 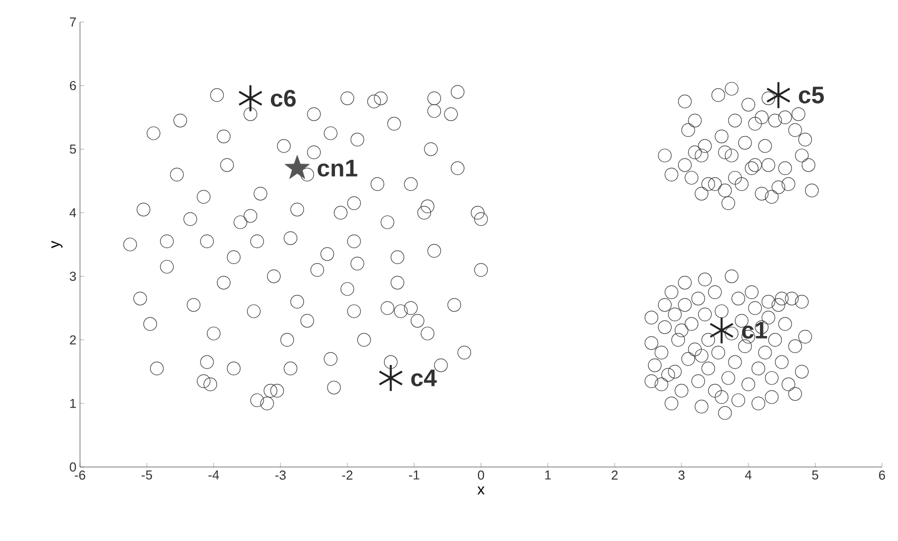 I want to click on x-tick-label: -1, so click(x=414, y=475).